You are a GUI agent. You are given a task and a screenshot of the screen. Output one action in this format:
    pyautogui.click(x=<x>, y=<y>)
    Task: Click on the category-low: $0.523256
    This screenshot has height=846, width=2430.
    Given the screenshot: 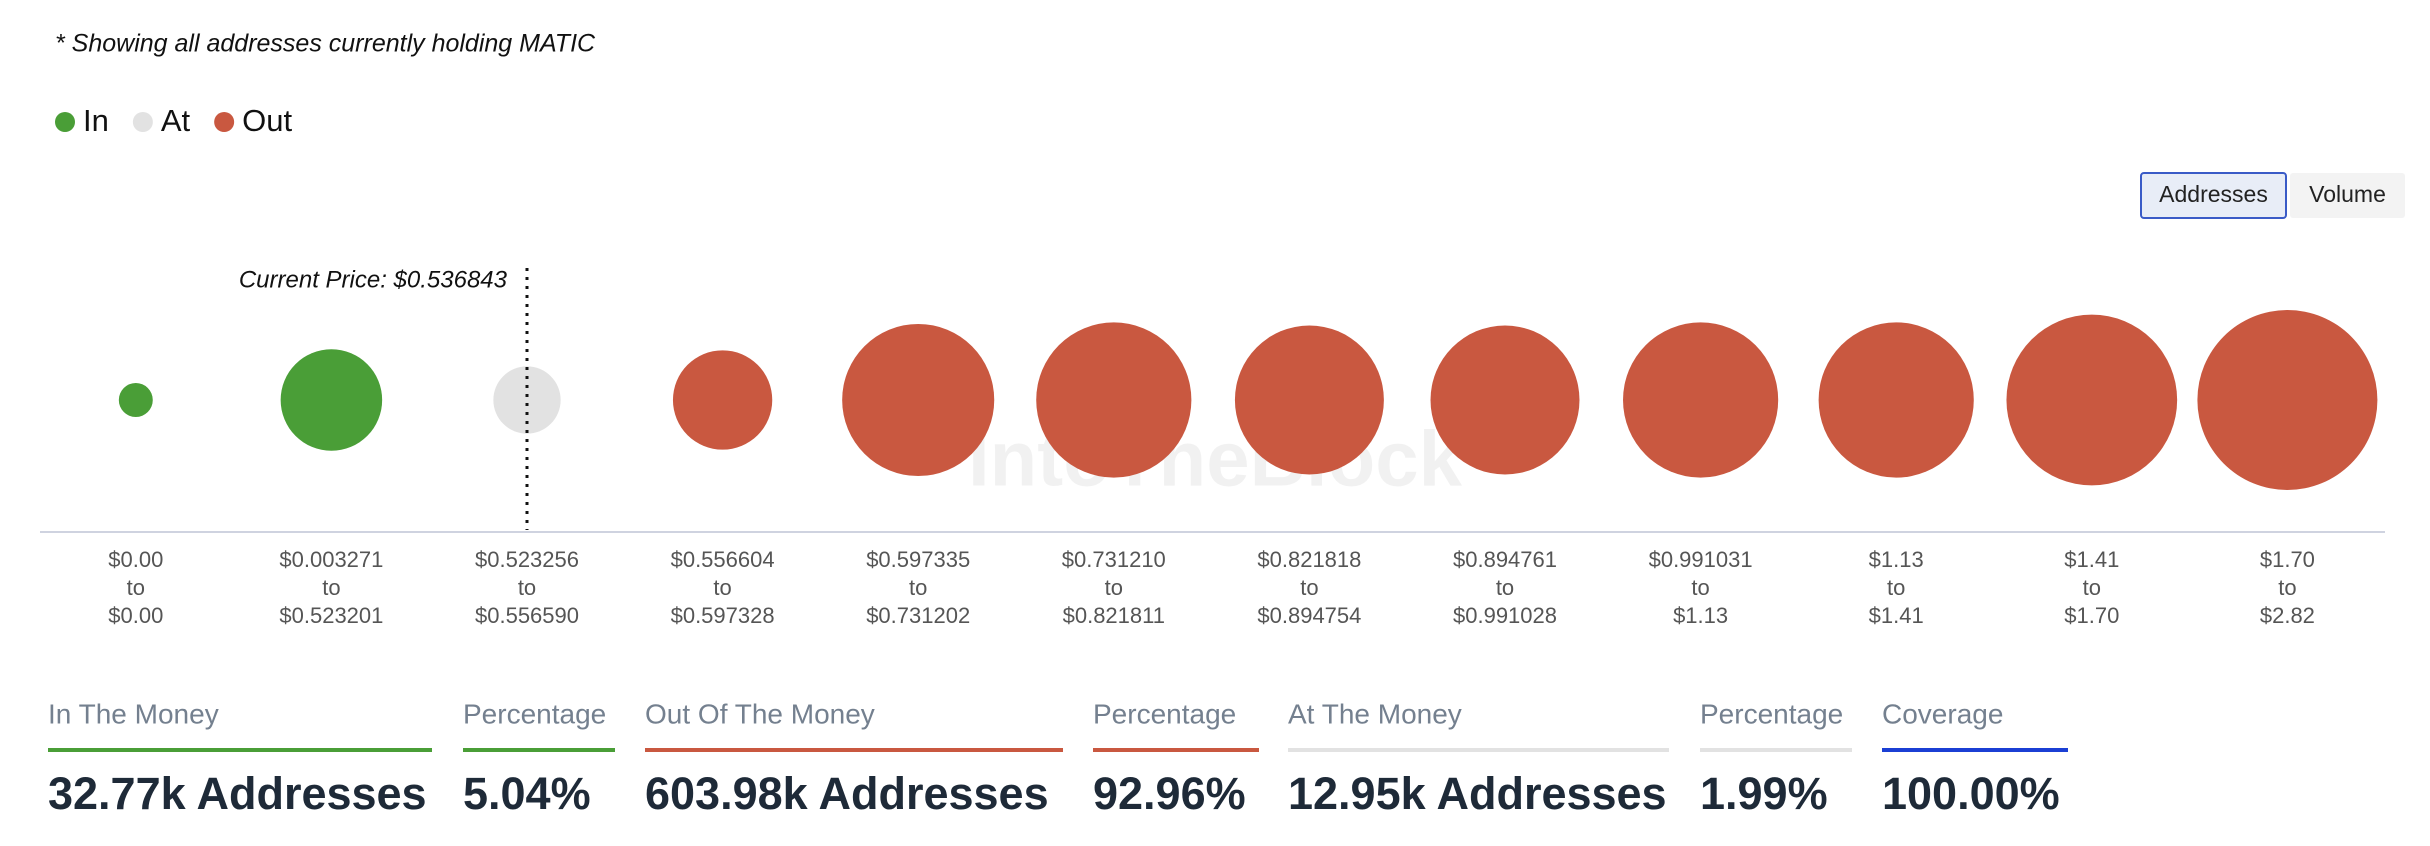 What is the action you would take?
    pyautogui.click(x=527, y=559)
    